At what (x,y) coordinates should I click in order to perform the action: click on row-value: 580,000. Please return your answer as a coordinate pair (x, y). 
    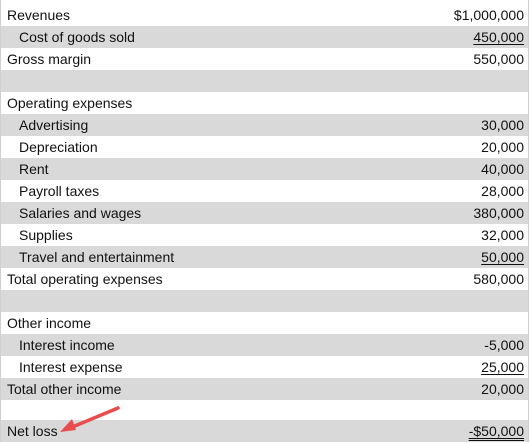
    Looking at the image, I should click on (498, 279).